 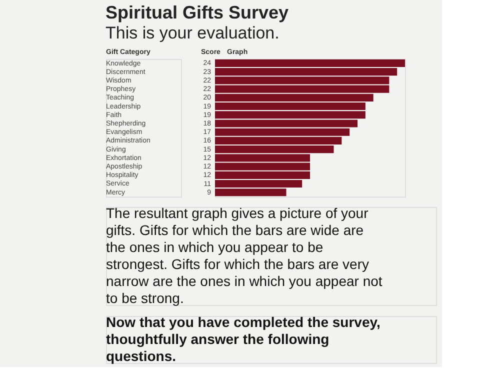 I want to click on text: The resultant graph gives a picture of your gifts. Gifts for which the bars are wide are the ones in which you appear to be strongest. Gifts for which the bars are very narrow are the ones in which you appear not to be strong., so click(x=244, y=255).